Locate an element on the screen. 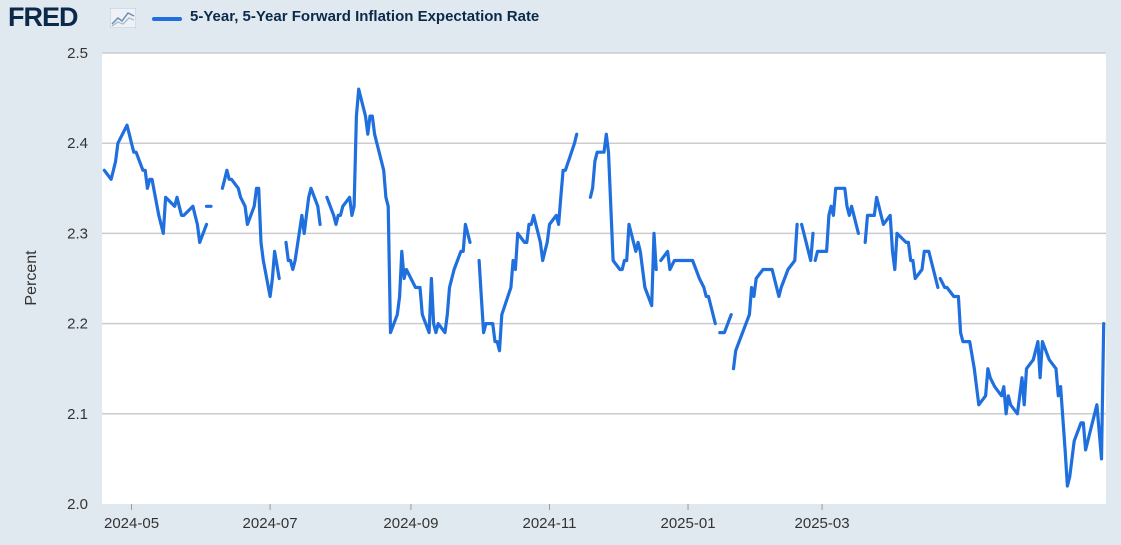 The image size is (1121, 545). x-tick-label: 2025-03 is located at coordinates (822, 523).